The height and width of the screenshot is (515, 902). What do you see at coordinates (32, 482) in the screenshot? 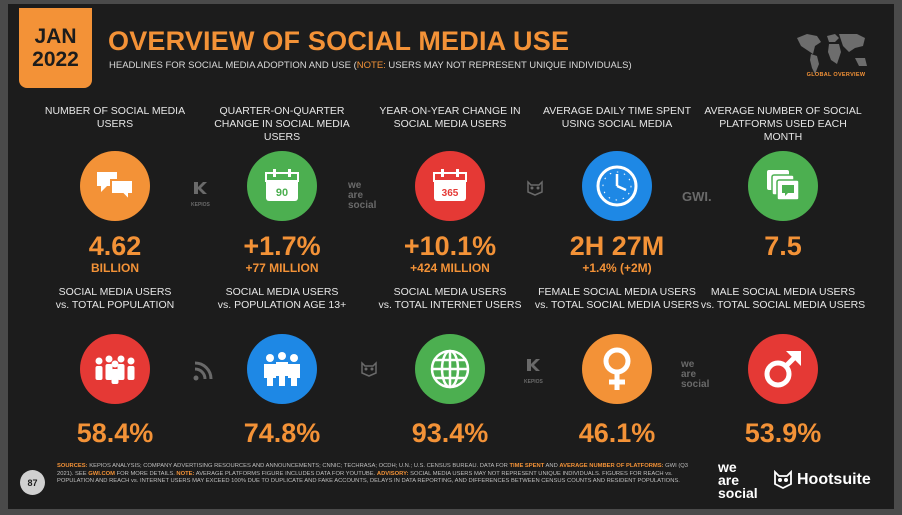
I see `page-number: 87` at bounding box center [32, 482].